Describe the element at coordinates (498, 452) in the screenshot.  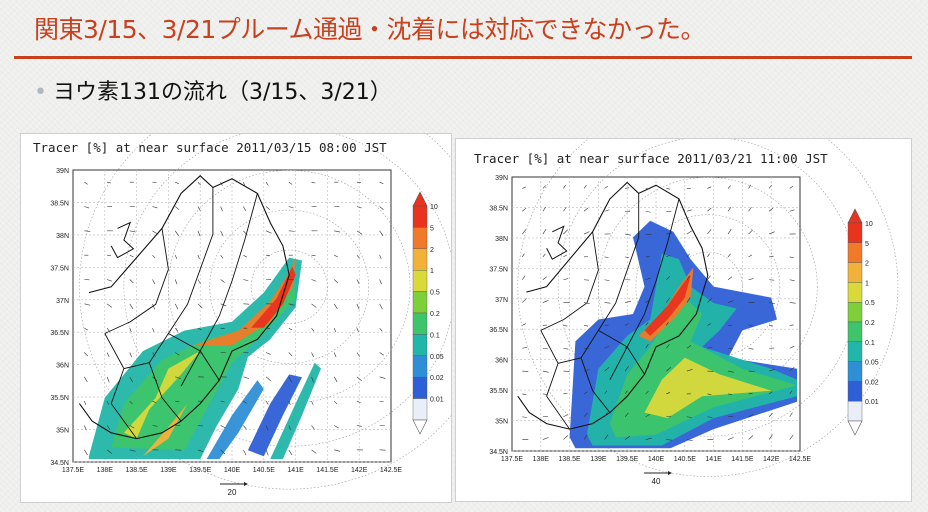
I see `lat-tick-label: 34.5N` at that location.